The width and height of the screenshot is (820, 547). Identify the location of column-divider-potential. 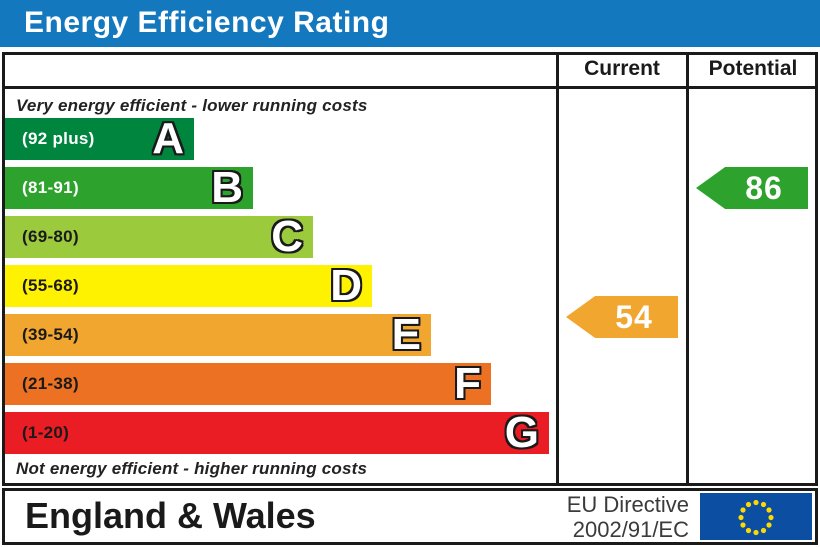
(687, 269).